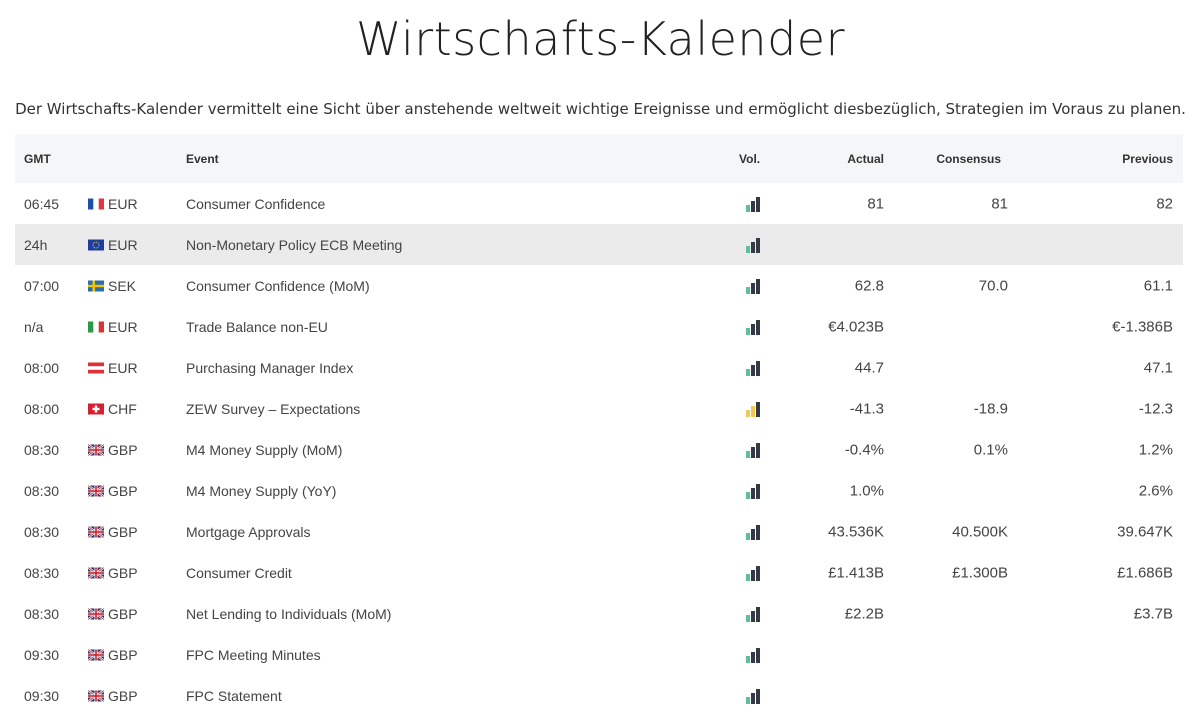  I want to click on header-previous: Previous, so click(1147, 158).